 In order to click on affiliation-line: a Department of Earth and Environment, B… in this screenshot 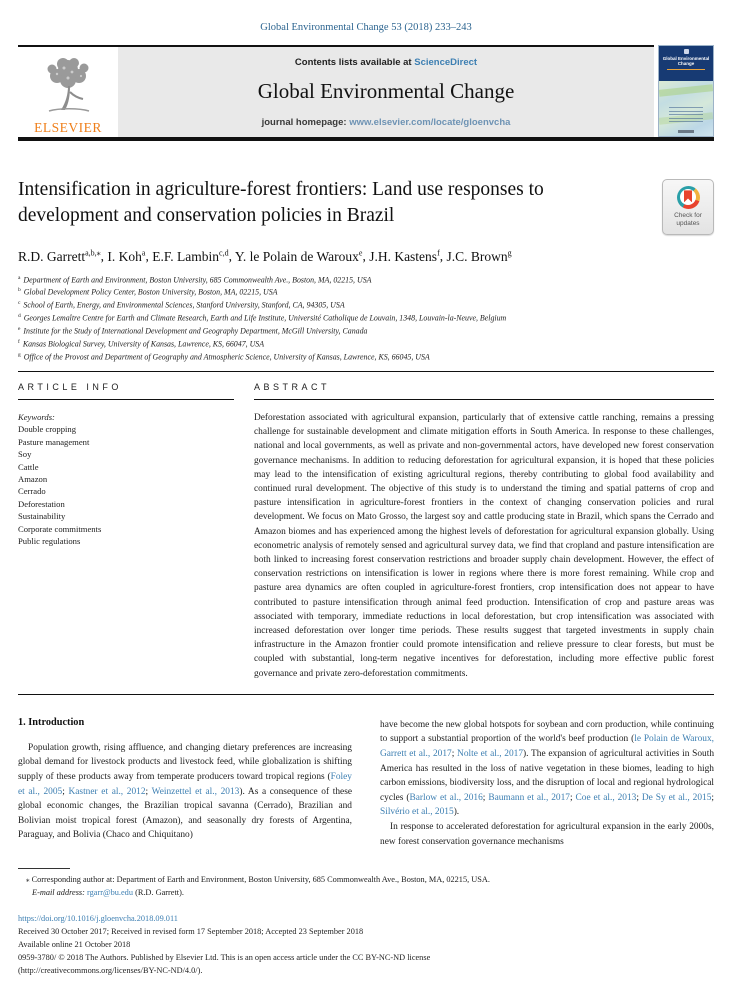, I will do `click(195, 279)`.